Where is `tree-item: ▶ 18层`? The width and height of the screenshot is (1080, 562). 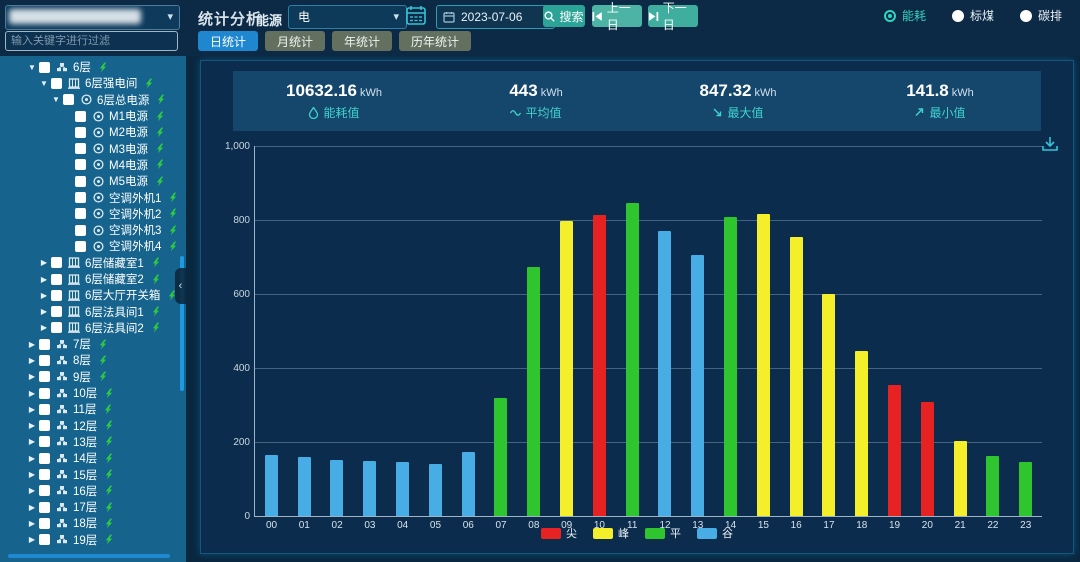
tree-item: ▶ 18层 is located at coordinates (93, 523).